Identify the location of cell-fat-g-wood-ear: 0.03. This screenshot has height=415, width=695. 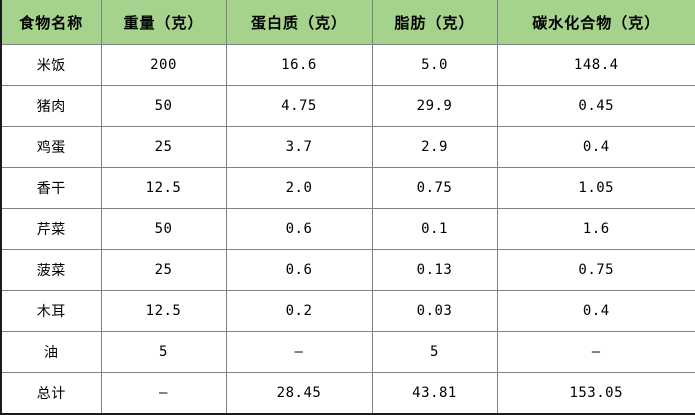
(434, 310).